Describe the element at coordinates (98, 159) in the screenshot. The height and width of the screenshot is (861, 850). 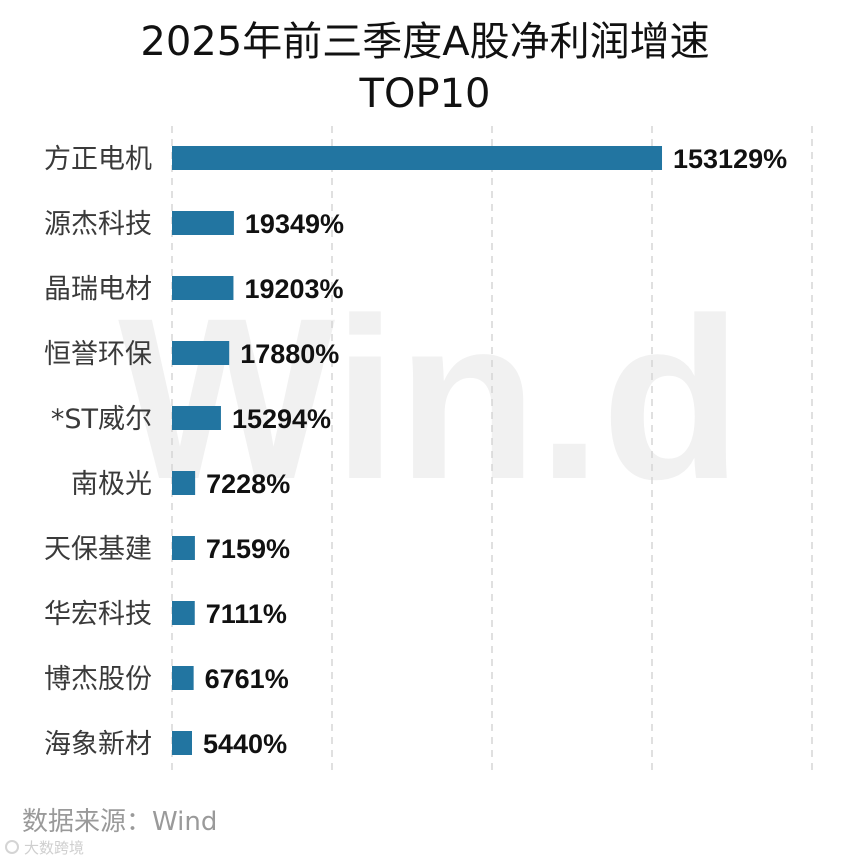
I see `category-label-0: 方正电机` at that location.